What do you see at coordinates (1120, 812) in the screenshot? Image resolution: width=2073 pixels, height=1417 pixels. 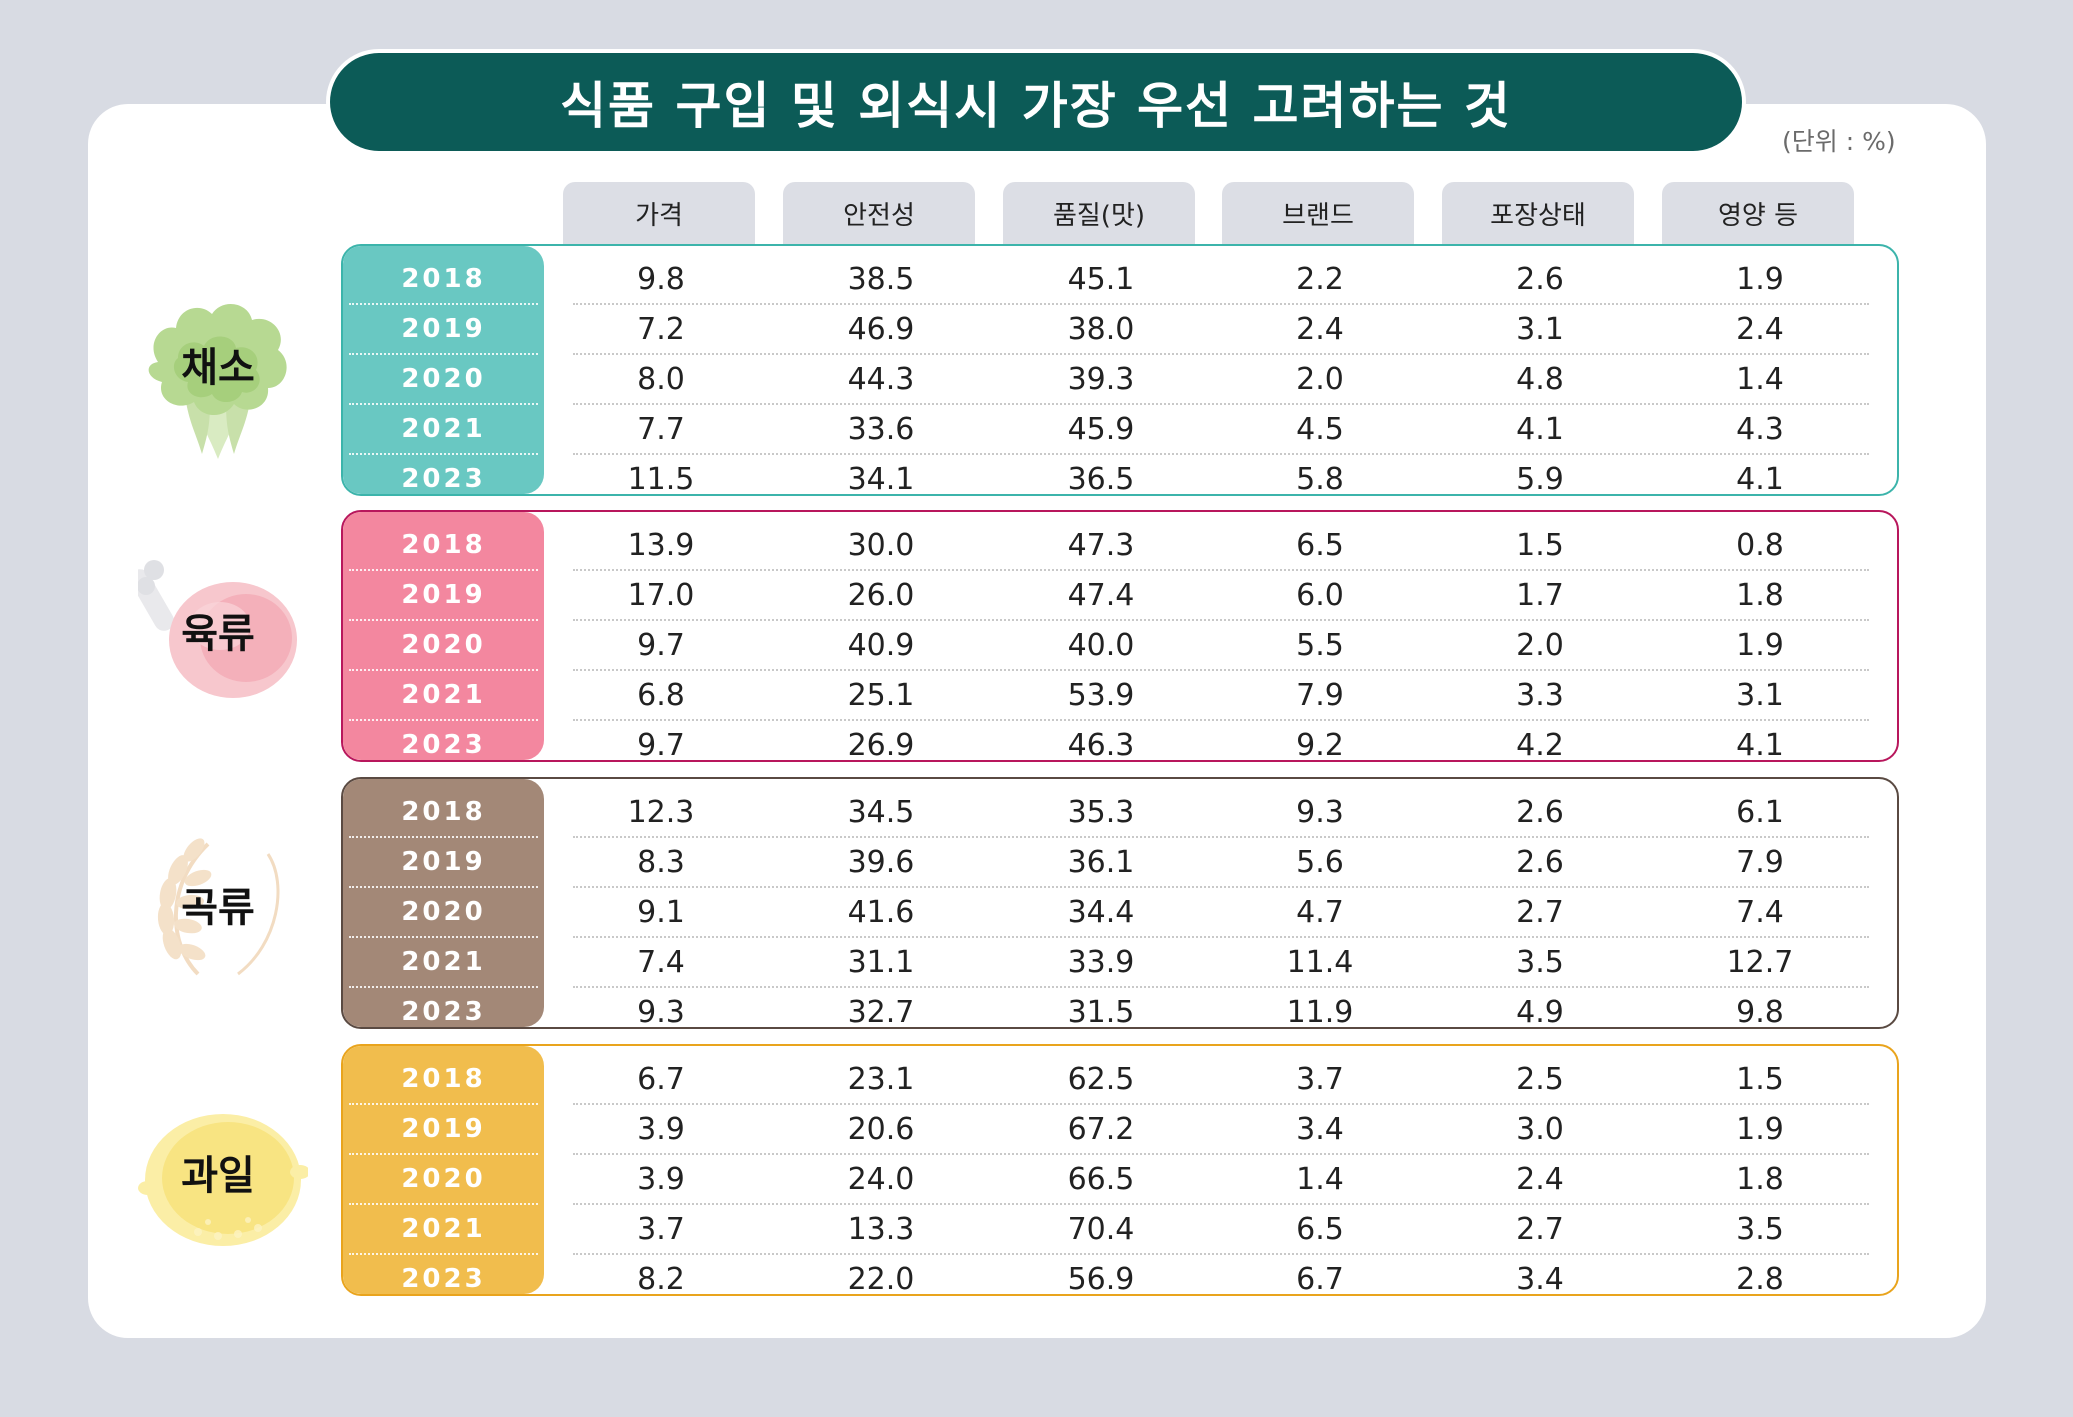 I see `table-row: 2018 12.3 34.5 35.3 9.3 2.6 6.1` at bounding box center [1120, 812].